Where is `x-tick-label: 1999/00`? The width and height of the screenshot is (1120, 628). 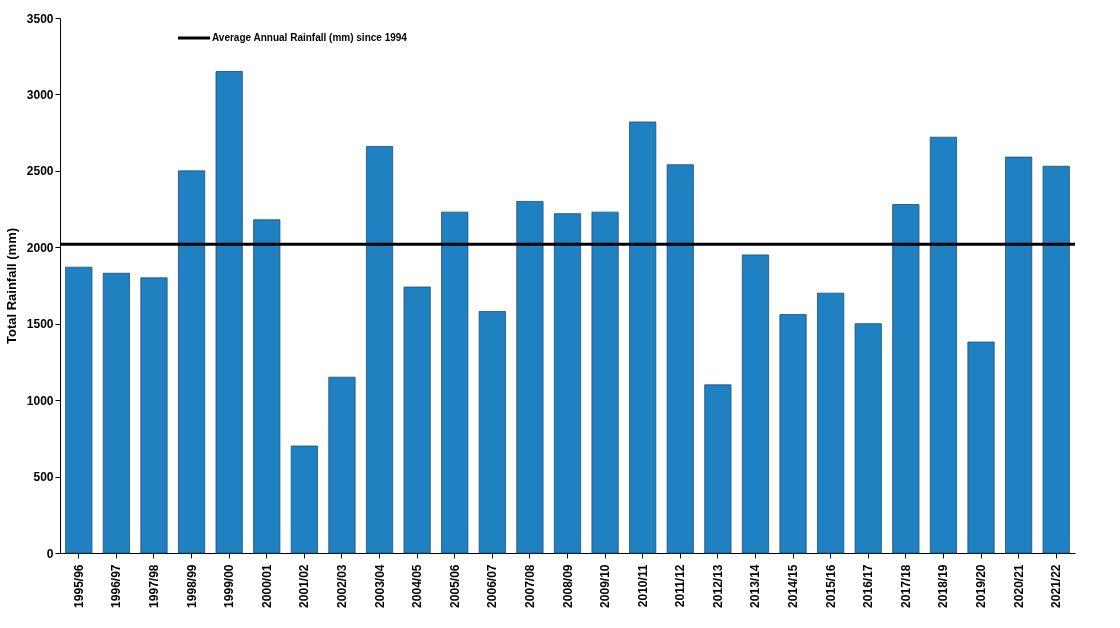 x-tick-label: 1999/00 is located at coordinates (229, 586).